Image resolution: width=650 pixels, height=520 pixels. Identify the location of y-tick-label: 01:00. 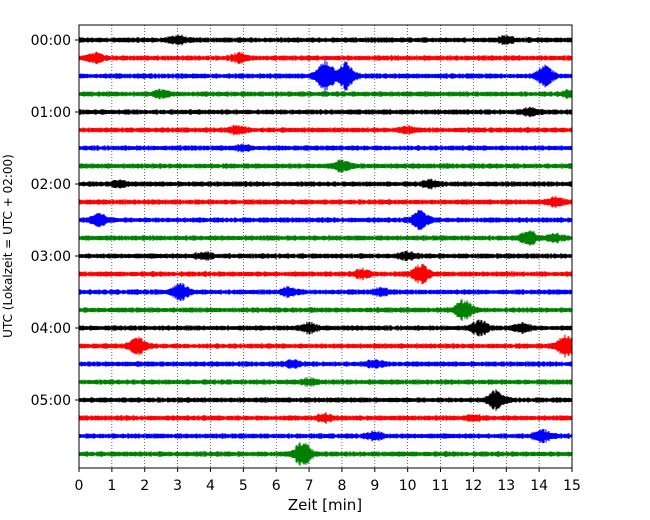
(51, 113).